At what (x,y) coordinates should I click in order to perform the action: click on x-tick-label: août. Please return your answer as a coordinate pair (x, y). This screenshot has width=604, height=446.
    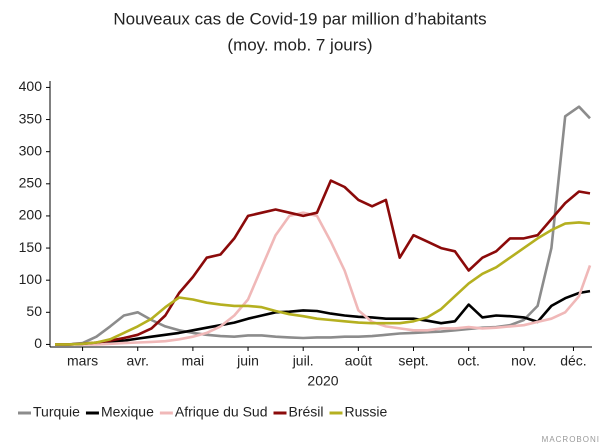
    Looking at the image, I should click on (358, 361).